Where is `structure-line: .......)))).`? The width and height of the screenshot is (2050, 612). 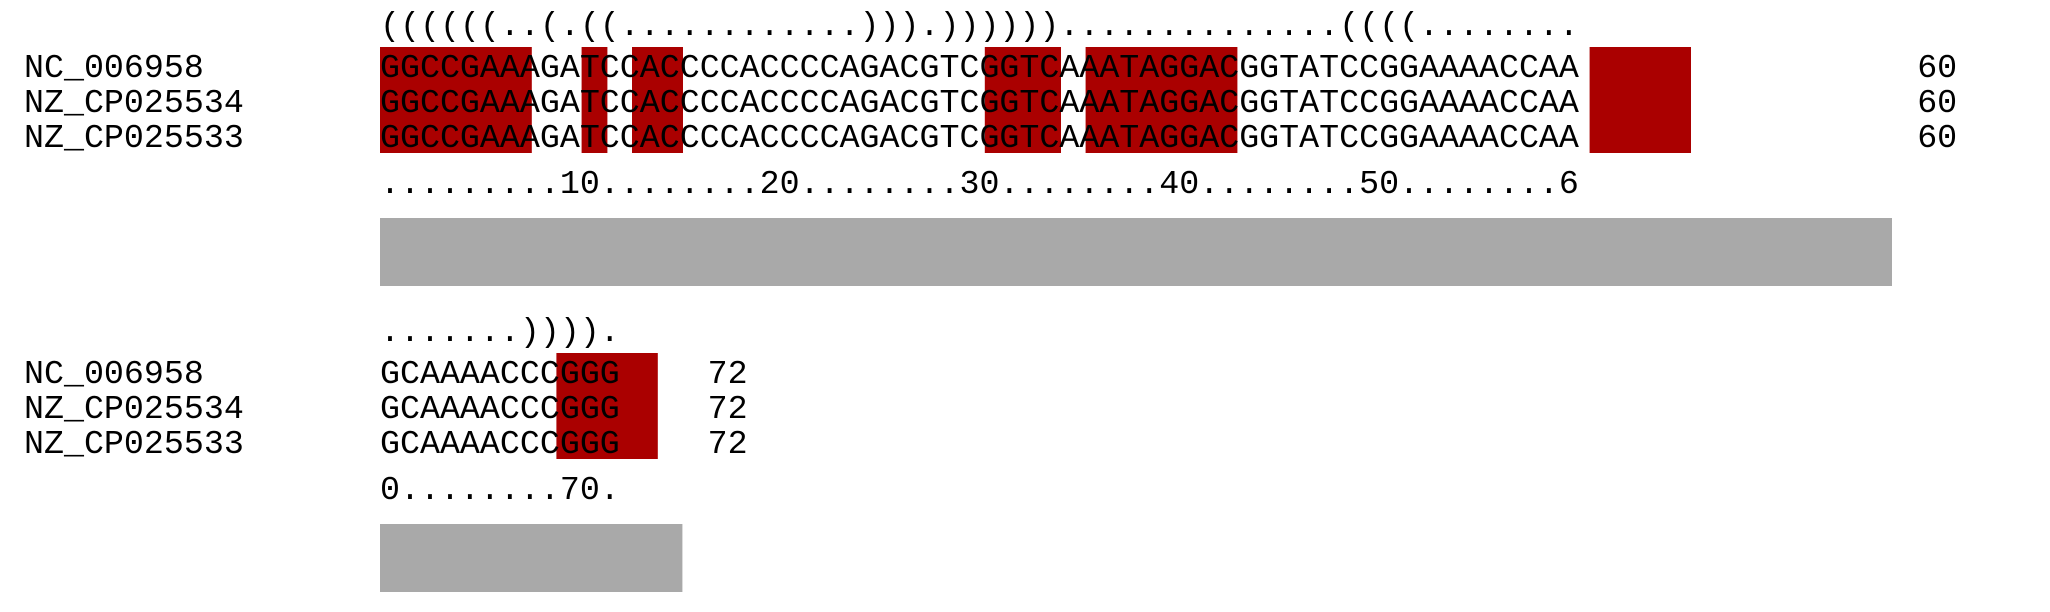 structure-line: .......)))). is located at coordinates (500, 332).